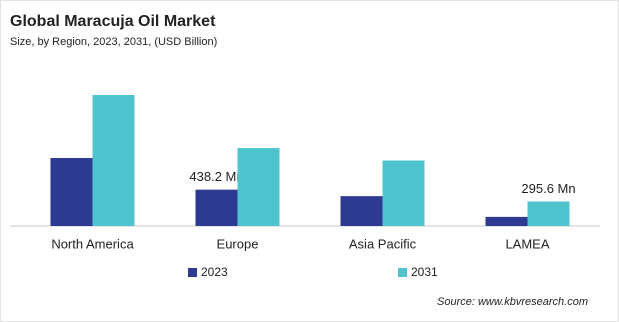 The image size is (619, 322). I want to click on chart-title: Global Maracuja Oil Market, so click(113, 21).